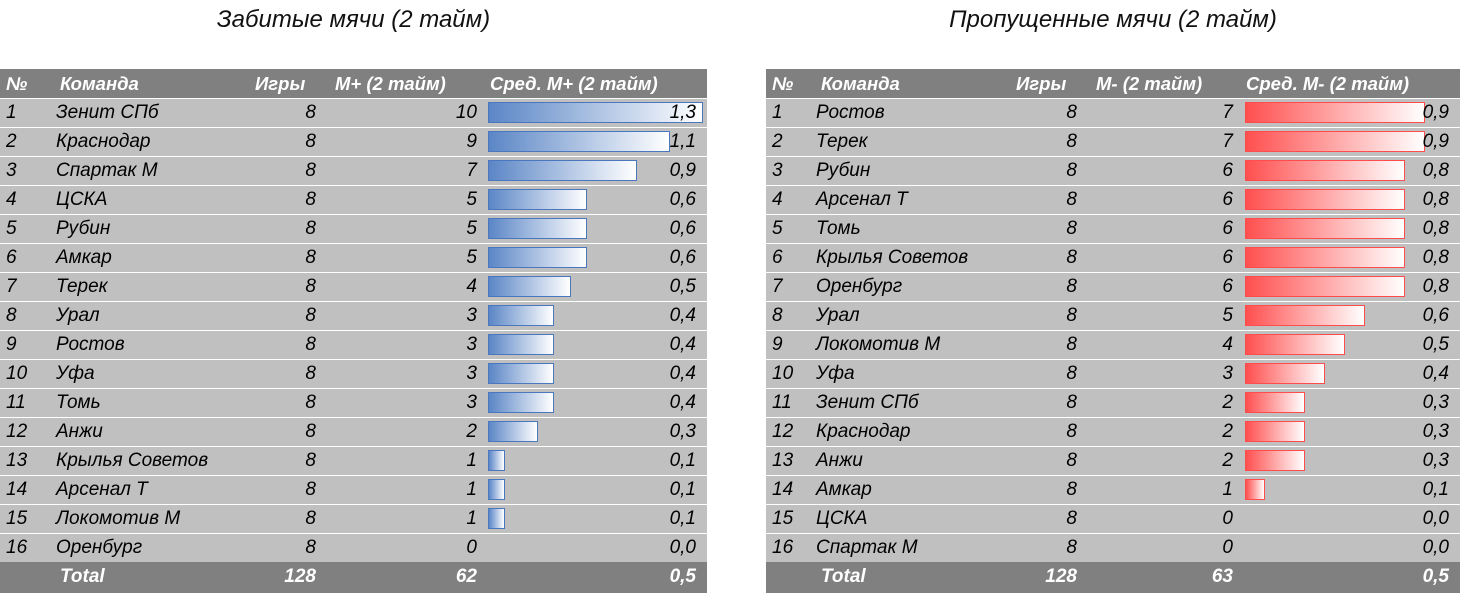 The height and width of the screenshot is (593, 1460). I want to click on avg-value: 0,4, so click(1435, 373).